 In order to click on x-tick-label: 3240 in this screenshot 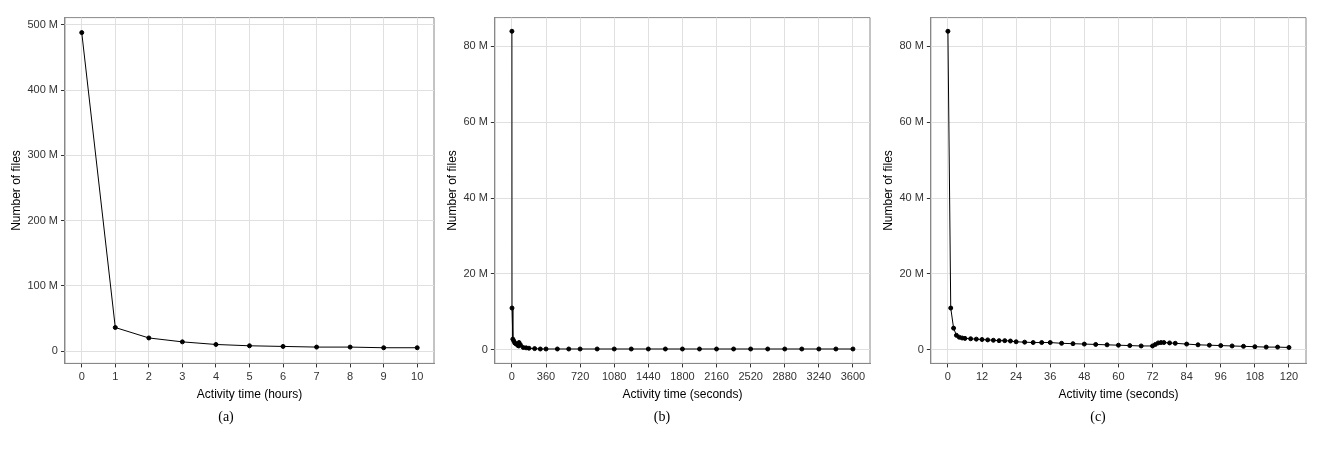, I will do `click(819, 376)`.